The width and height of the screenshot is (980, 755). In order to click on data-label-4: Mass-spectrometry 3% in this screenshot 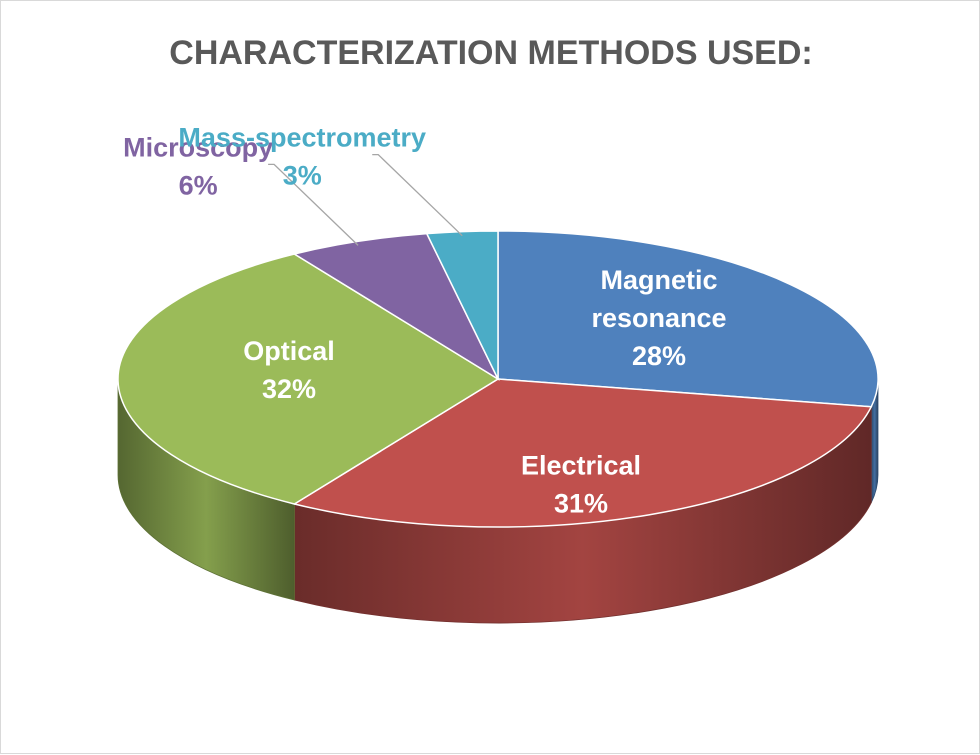, I will do `click(302, 157)`.